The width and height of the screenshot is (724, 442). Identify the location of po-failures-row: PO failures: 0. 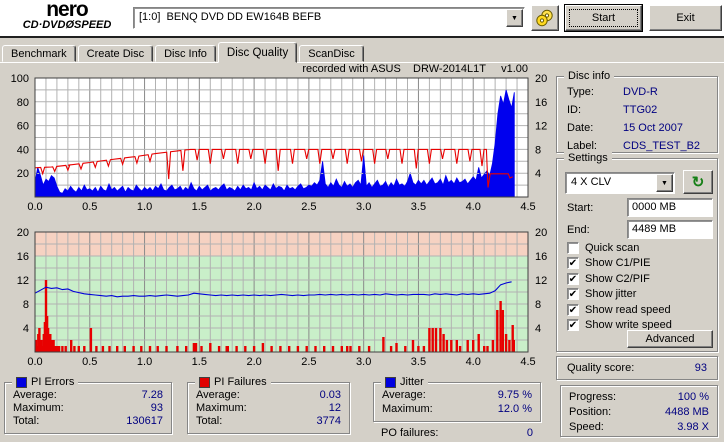
(457, 433).